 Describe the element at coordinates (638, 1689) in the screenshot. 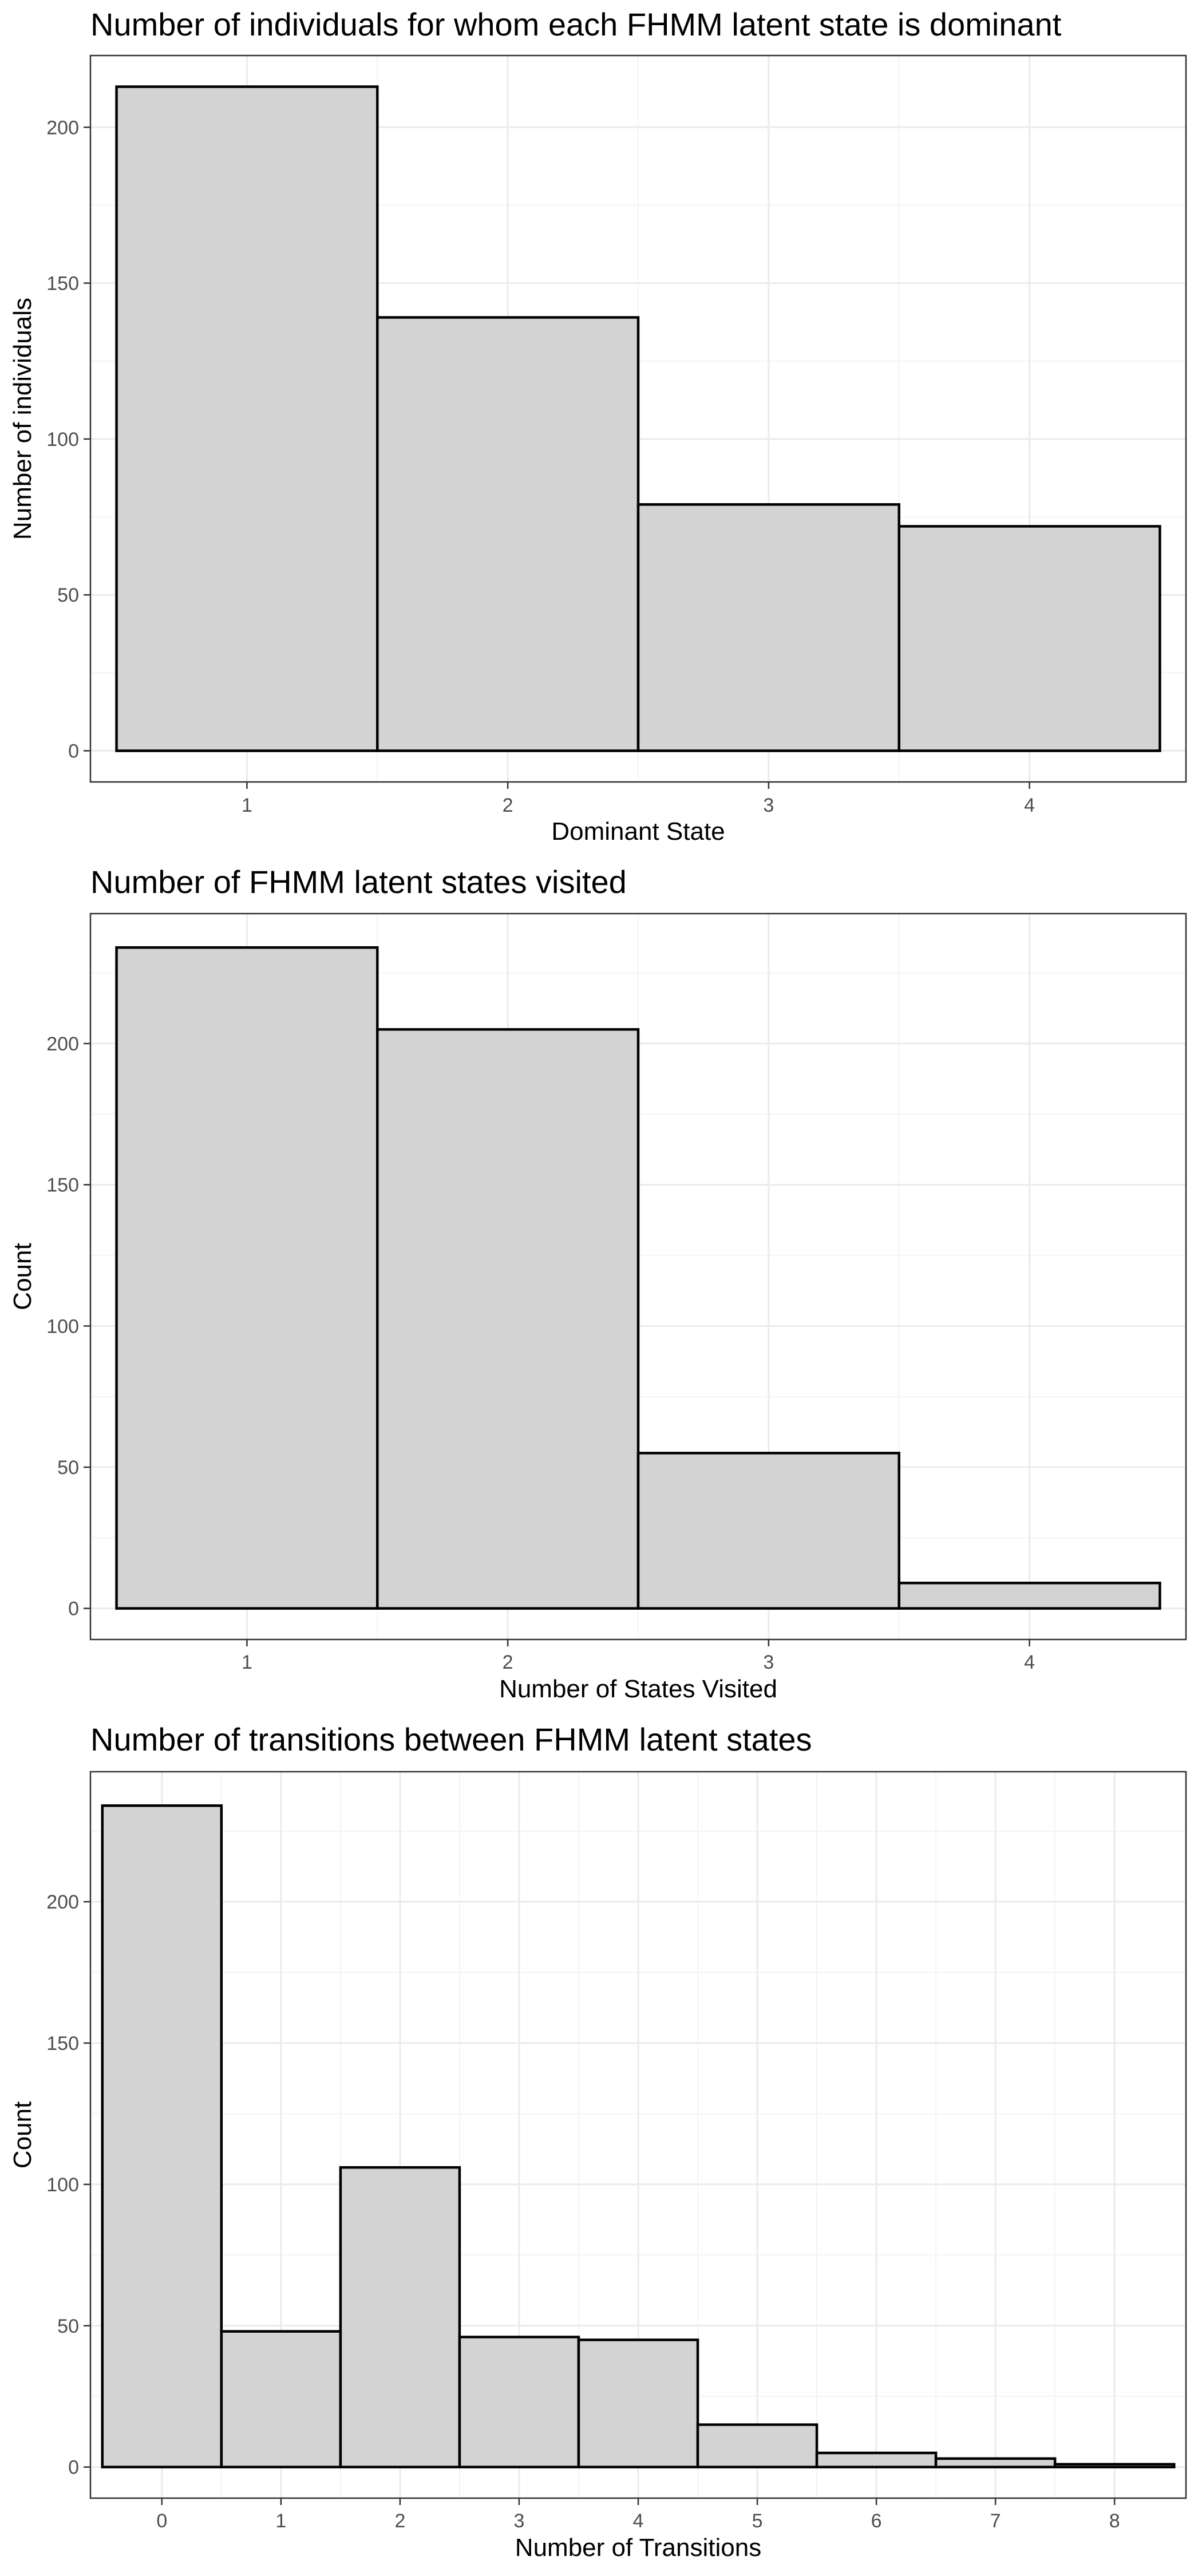

I see `x-axis-title: Number of States Visited` at that location.